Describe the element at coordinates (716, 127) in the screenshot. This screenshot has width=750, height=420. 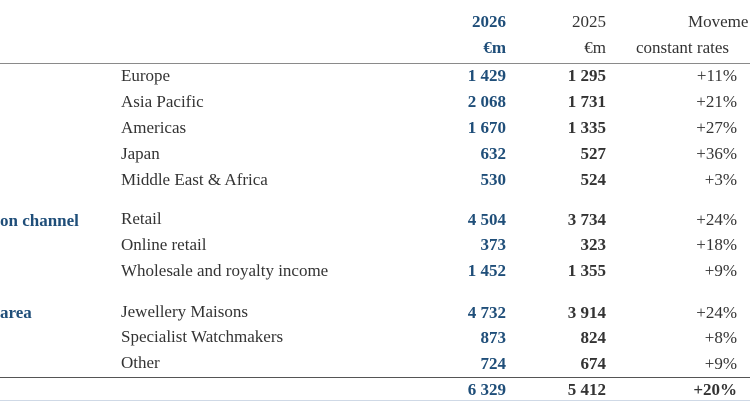
I see `cell-movement: +27%` at that location.